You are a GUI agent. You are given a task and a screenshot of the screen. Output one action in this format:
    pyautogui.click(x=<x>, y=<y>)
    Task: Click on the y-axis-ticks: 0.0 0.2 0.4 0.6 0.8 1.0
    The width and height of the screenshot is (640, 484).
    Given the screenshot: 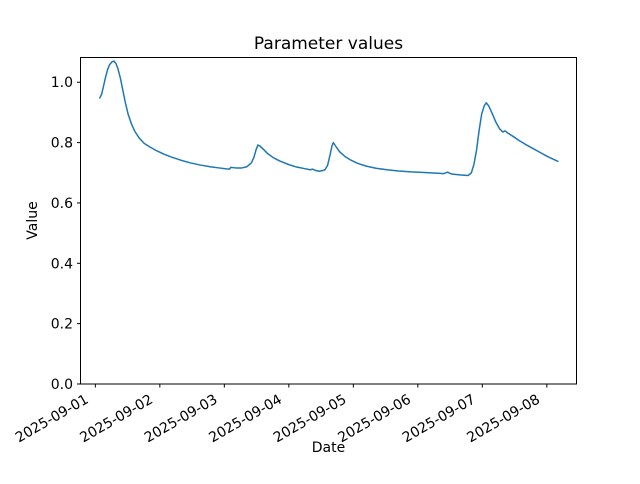 What is the action you would take?
    pyautogui.click(x=66, y=234)
    